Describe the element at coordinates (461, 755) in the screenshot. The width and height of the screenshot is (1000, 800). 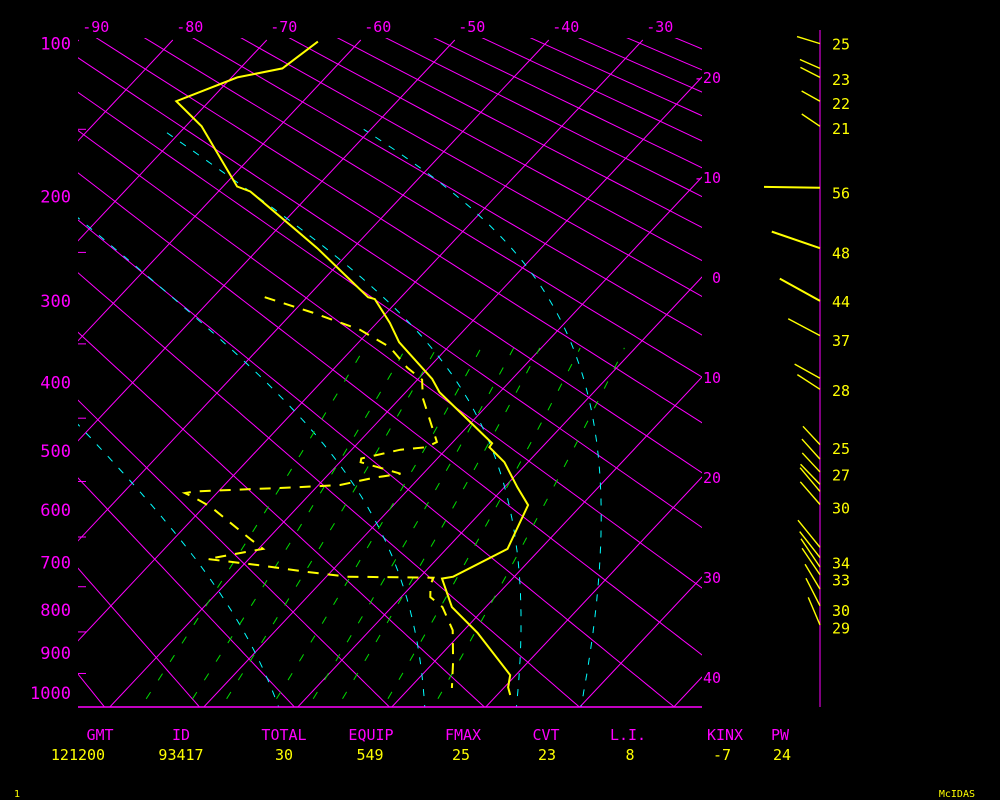
I see `stat-value: 25` at that location.